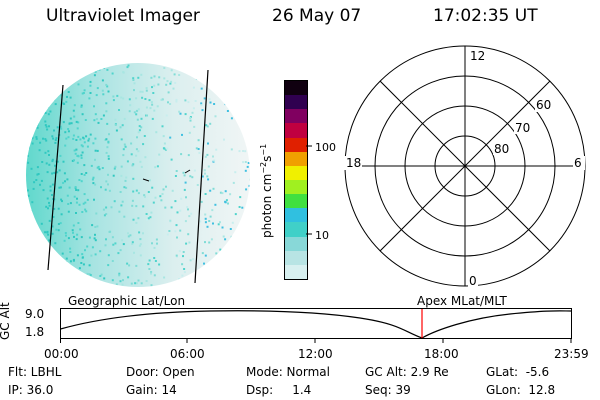 The width and height of the screenshot is (600, 400). I want to click on mlt-label-12: 12, so click(477, 56).